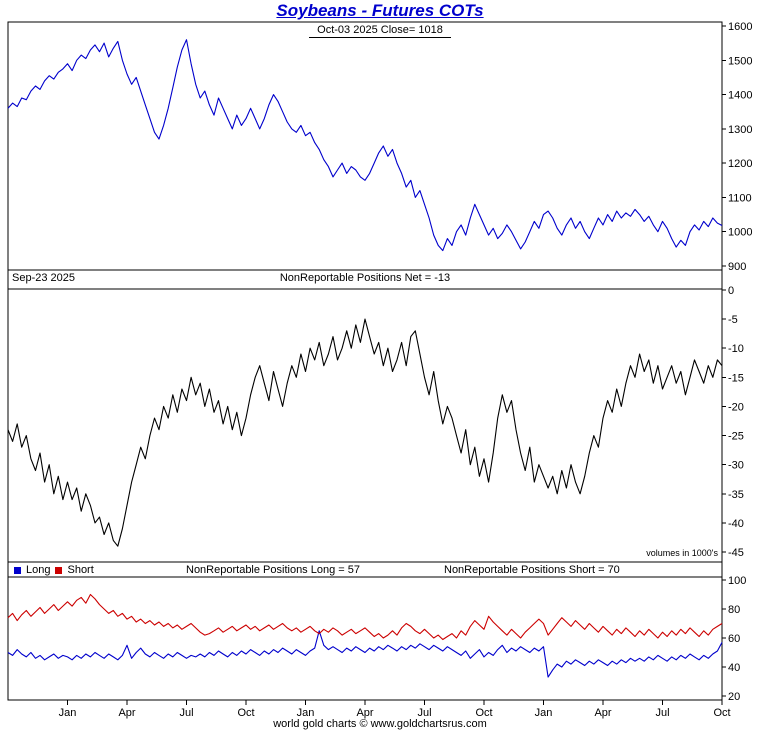 The height and width of the screenshot is (735, 760). What do you see at coordinates (740, 233) in the screenshot?
I see `y-tick-label: 1000` at bounding box center [740, 233].